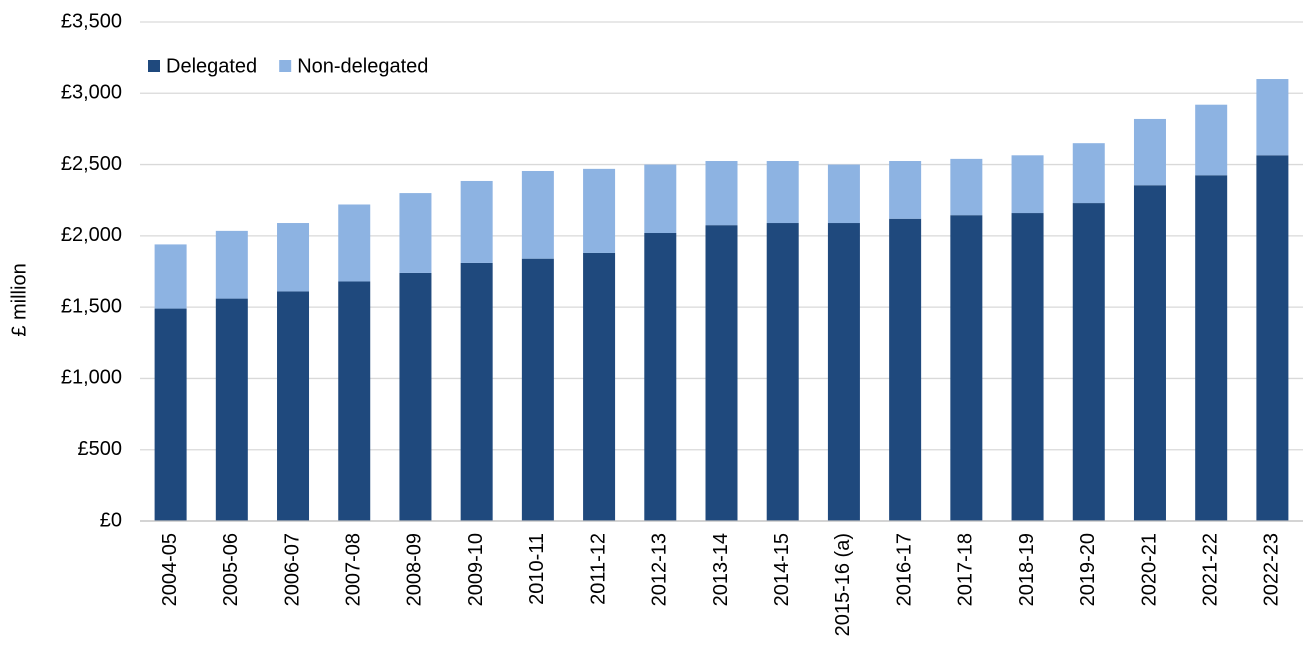 The width and height of the screenshot is (1306, 662). What do you see at coordinates (1272, 569) in the screenshot?
I see `x-tick-label: 2022-23` at bounding box center [1272, 569].